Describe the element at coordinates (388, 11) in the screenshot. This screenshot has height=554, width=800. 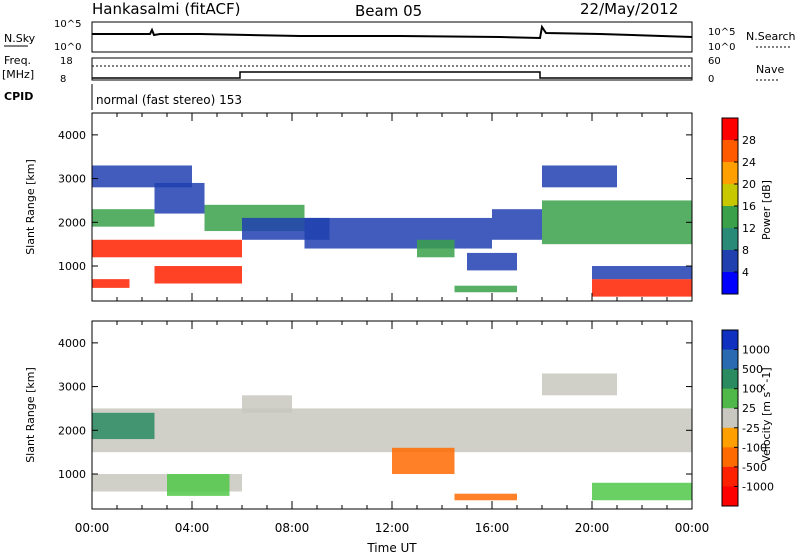
I see `beam-title: Beam 05` at that location.